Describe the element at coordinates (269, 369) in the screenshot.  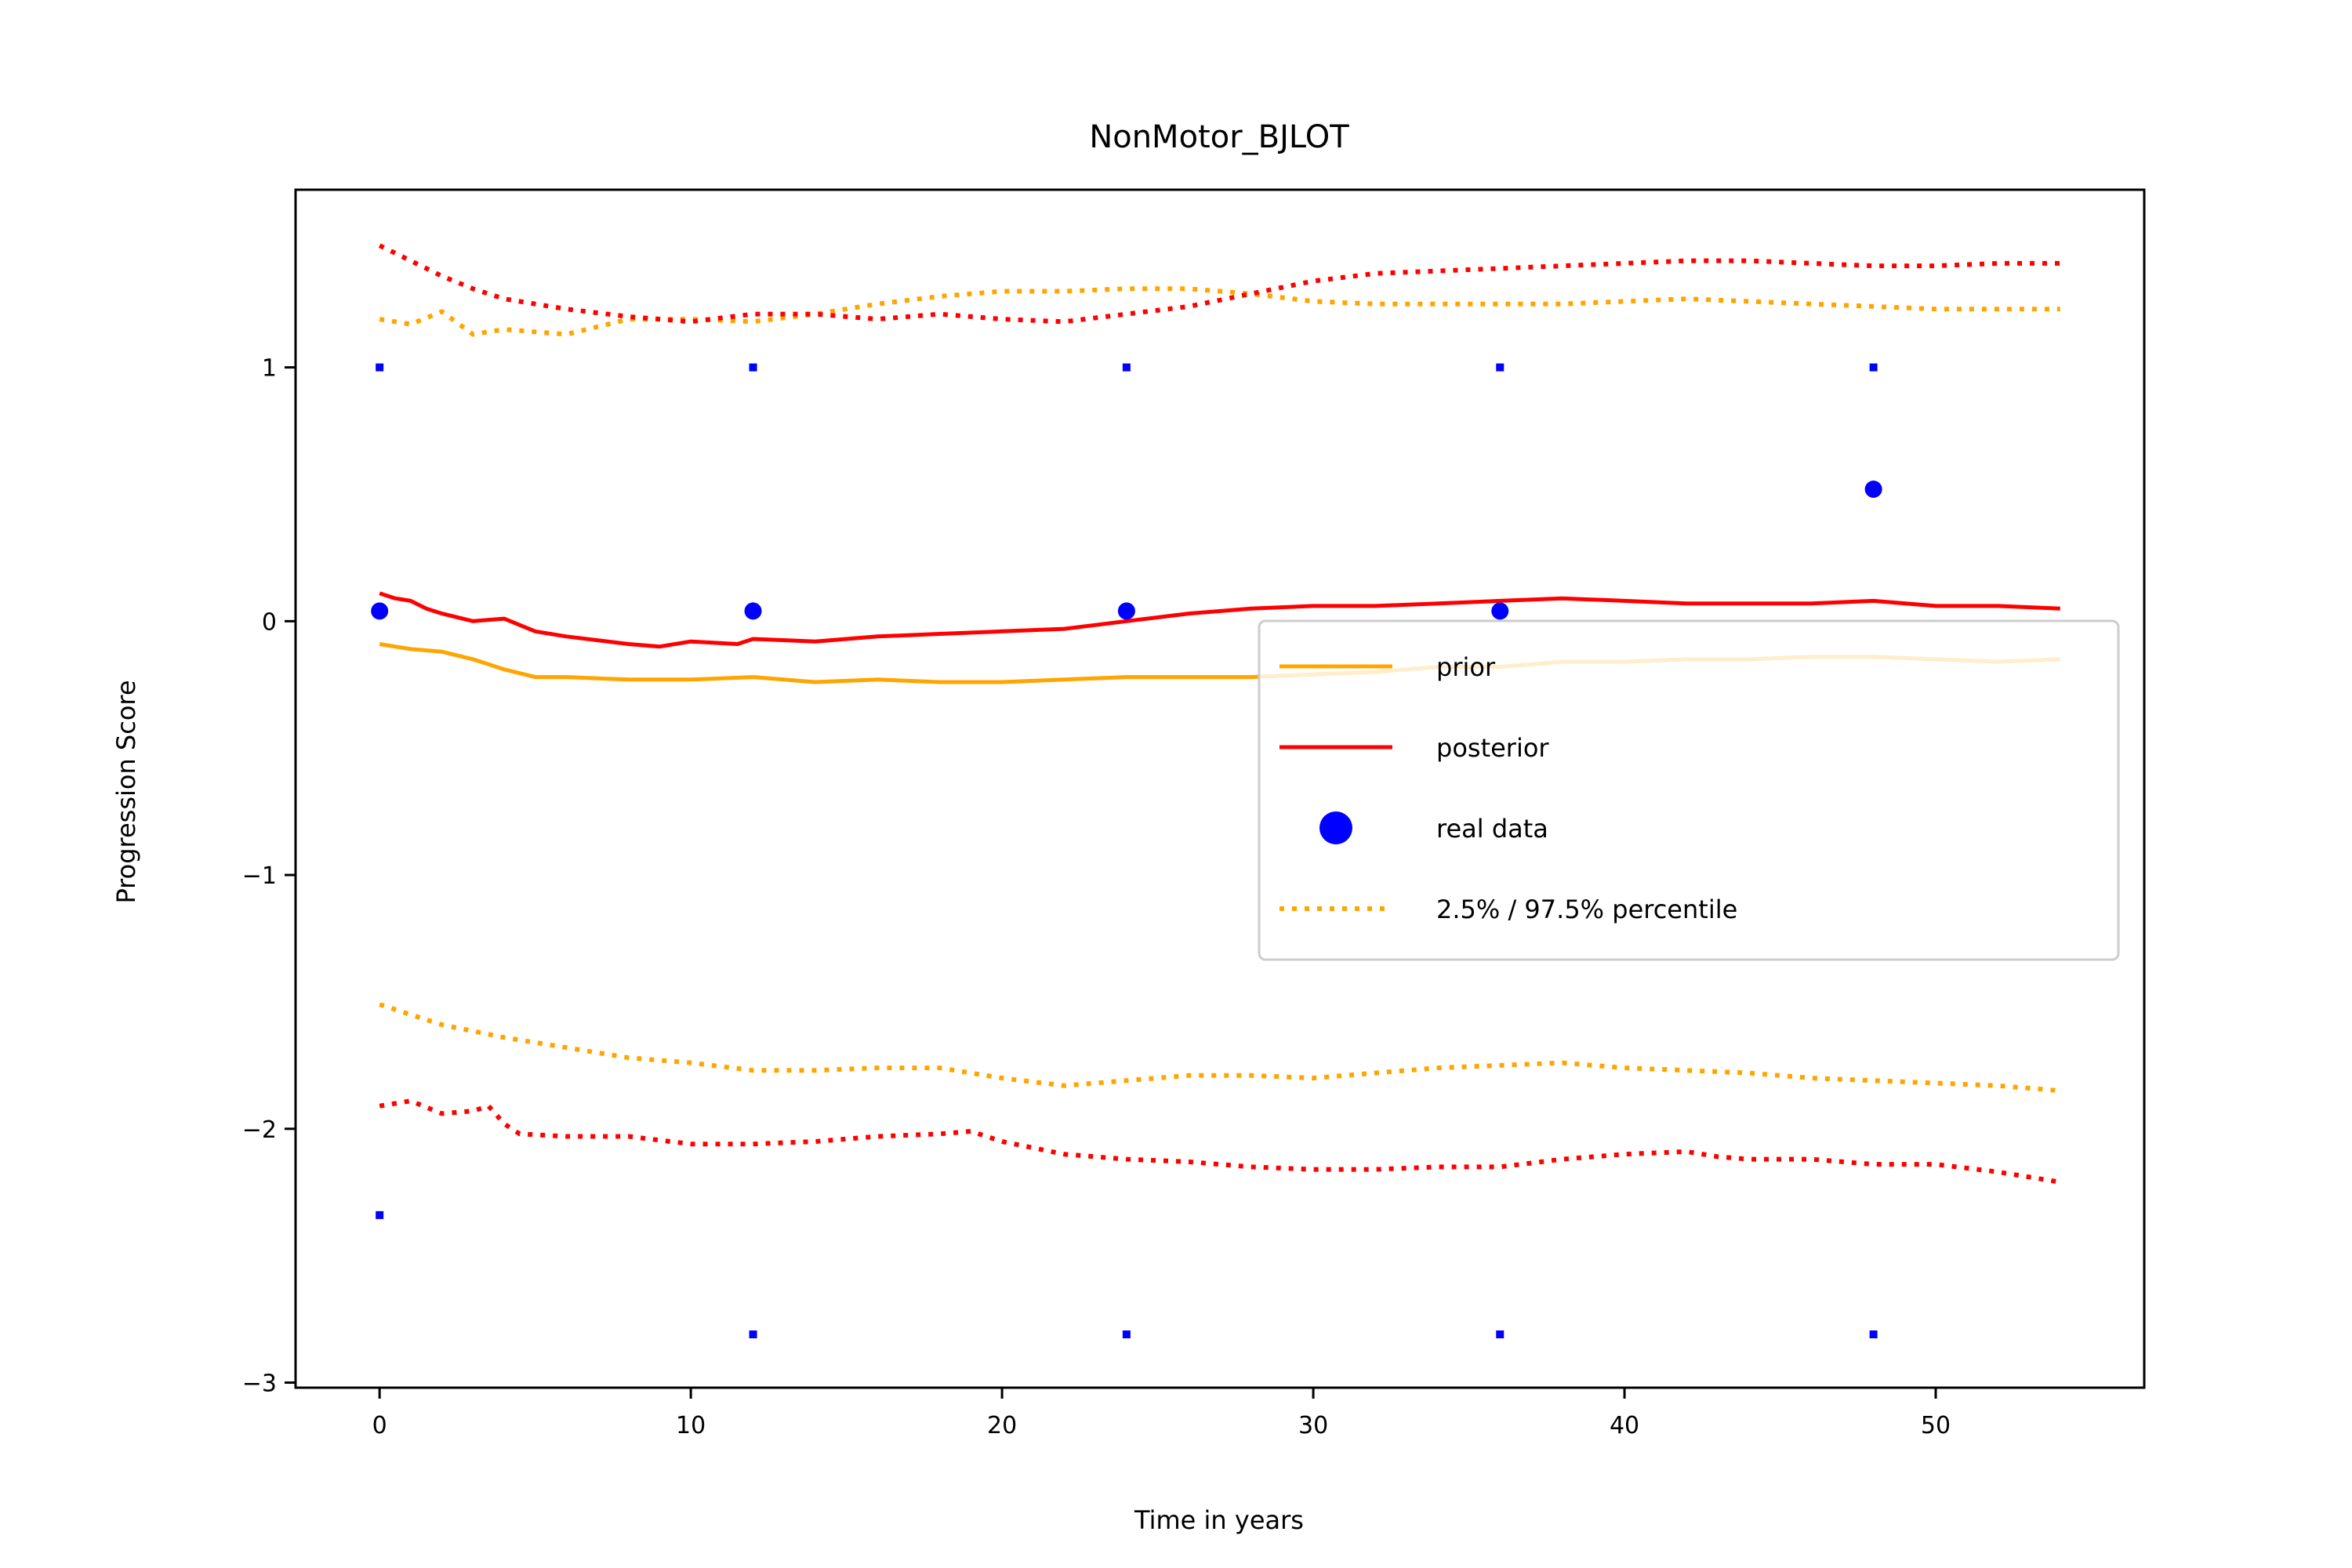
I see `y-tick-label: 1` at that location.